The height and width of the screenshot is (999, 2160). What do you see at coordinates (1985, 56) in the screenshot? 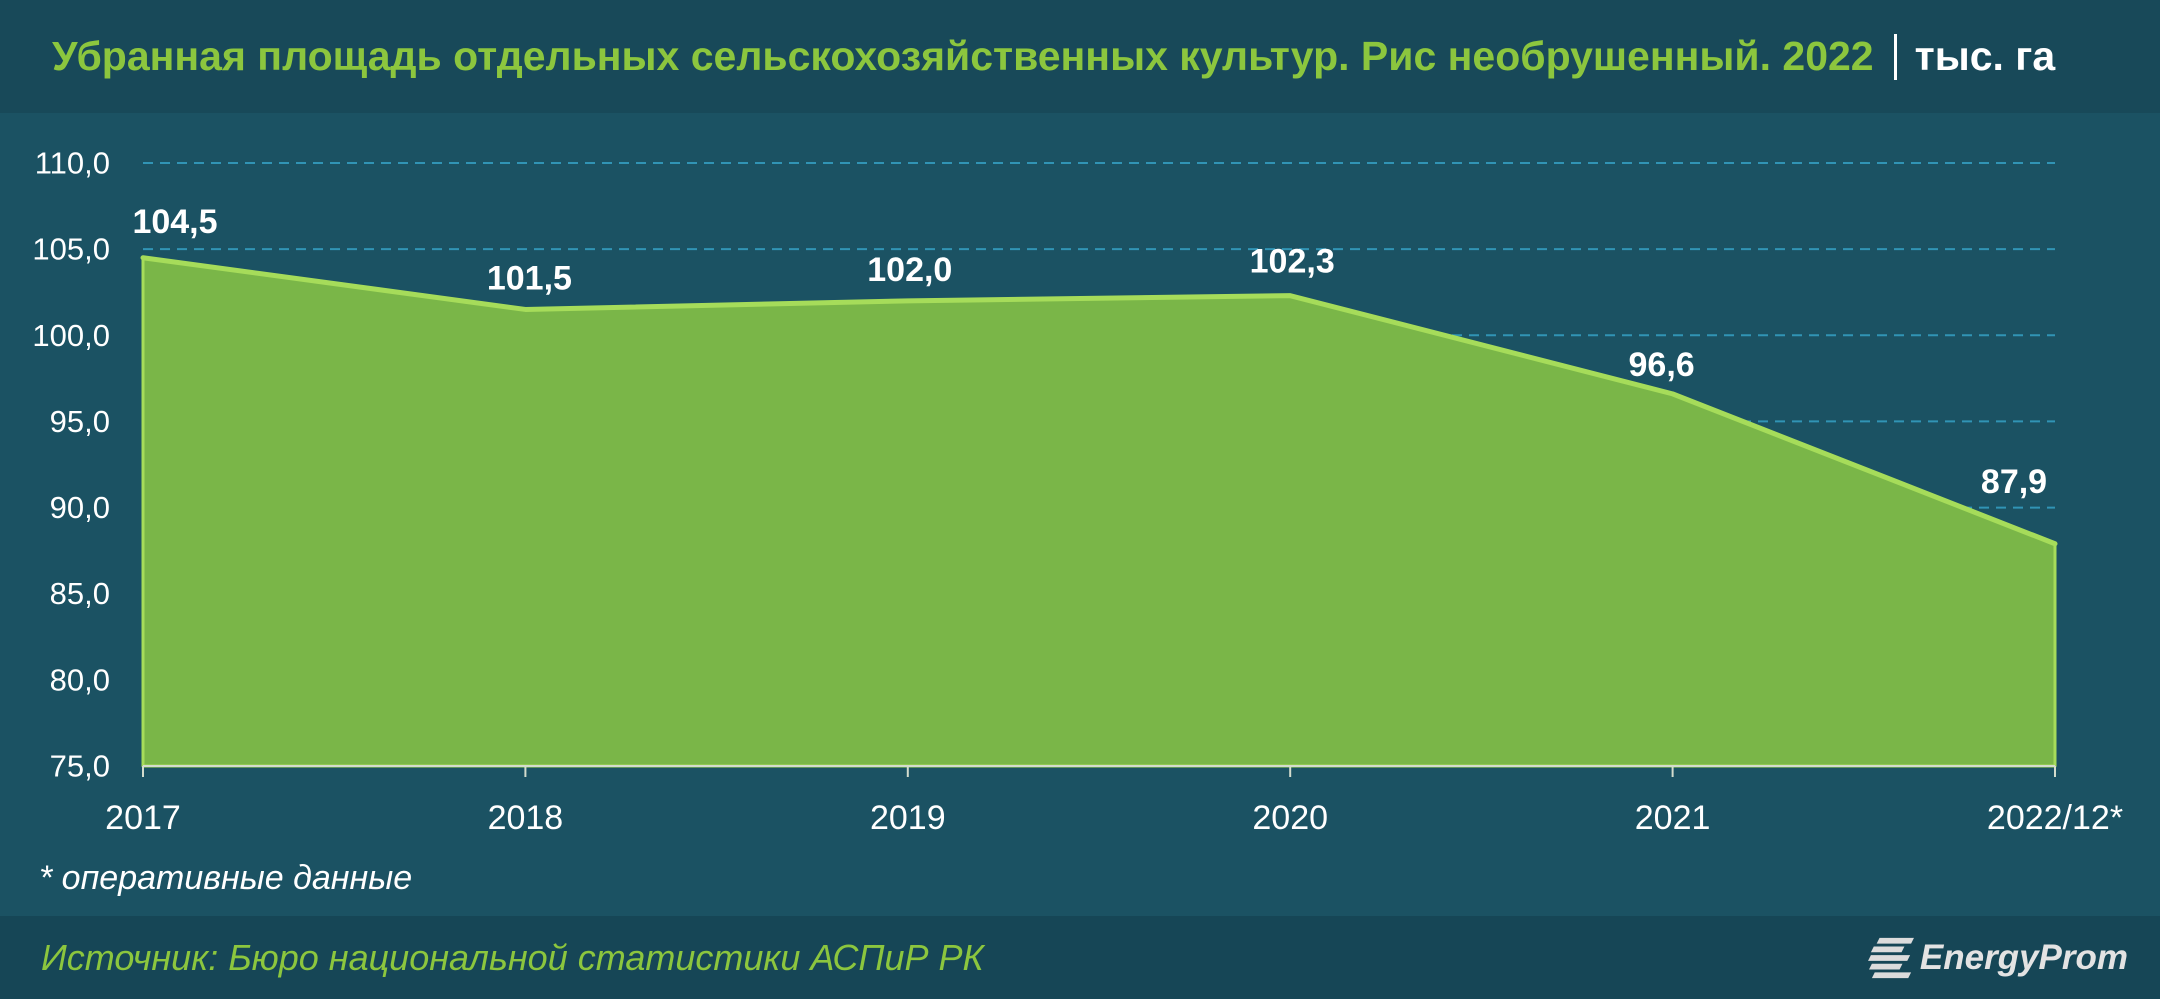
I see `unit-label: тыс. га` at bounding box center [1985, 56].